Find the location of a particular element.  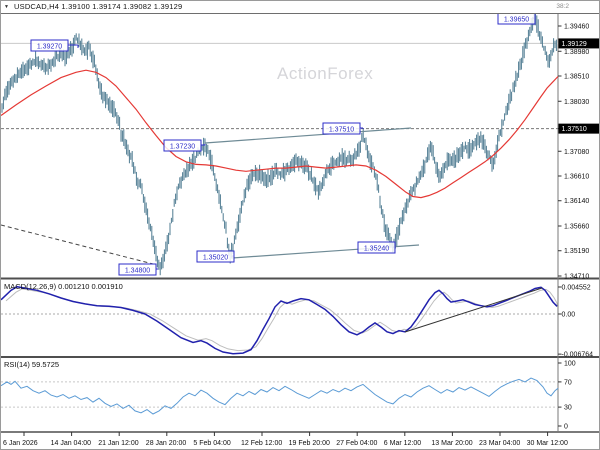

price-annotation-label: 1.39650 is located at coordinates (516, 20).